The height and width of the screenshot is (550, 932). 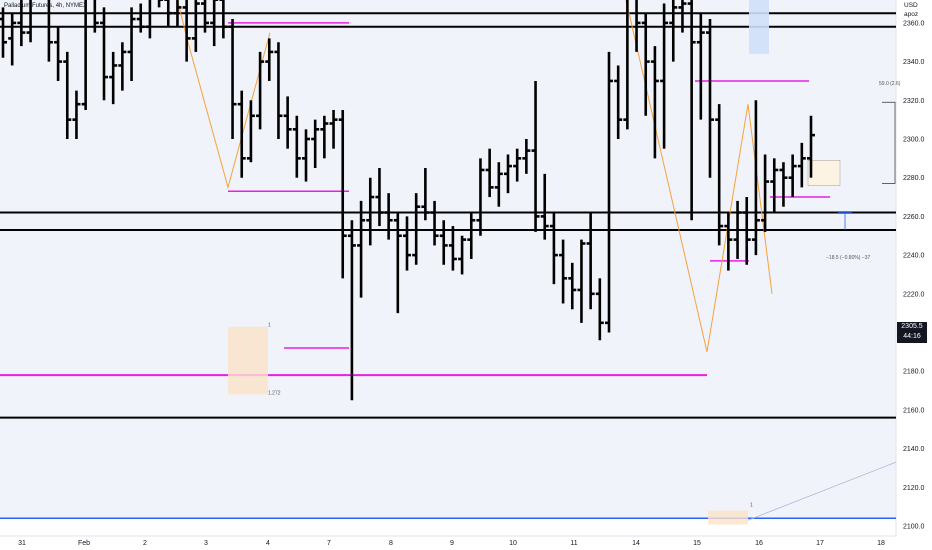 What do you see at coordinates (46, 6) in the screenshot?
I see `symbol-title: Palladium Futures, 4h, NYMEX` at bounding box center [46, 6].